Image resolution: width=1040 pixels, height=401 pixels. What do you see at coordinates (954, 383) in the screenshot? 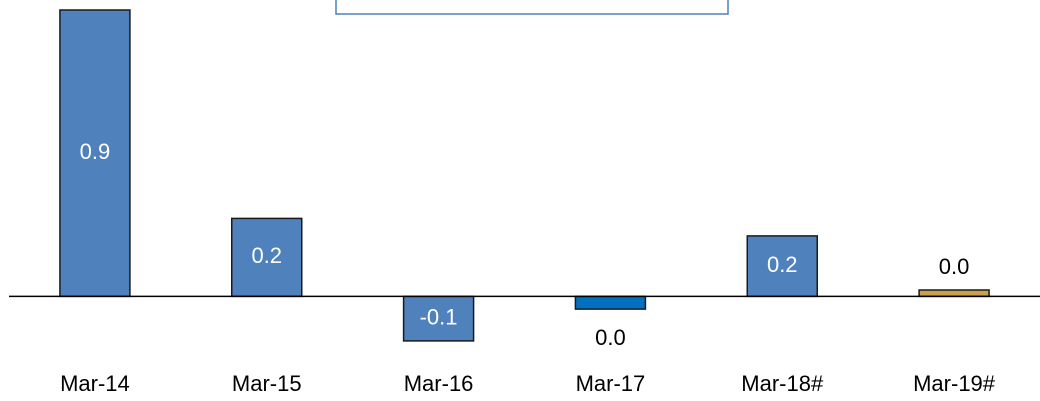
I see `x-tick-label: Mar-19#` at bounding box center [954, 383].